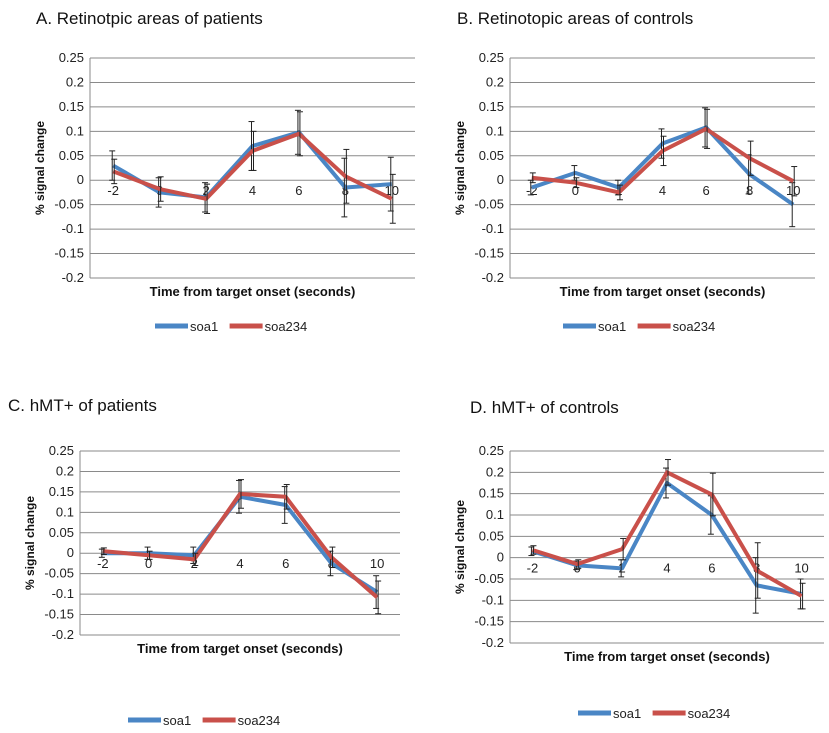 The height and width of the screenshot is (733, 829). Describe the element at coordinates (205, 190) in the screenshot. I see `x-tick-label: 2` at that location.